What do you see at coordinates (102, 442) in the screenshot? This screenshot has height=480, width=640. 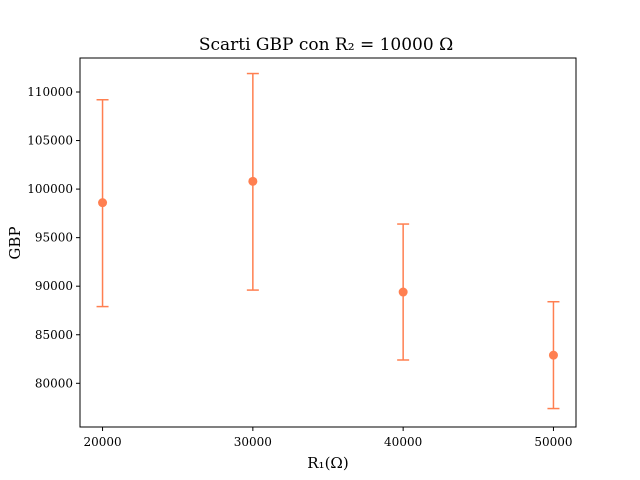 I see `x-tick-label: 20000` at bounding box center [102, 442].